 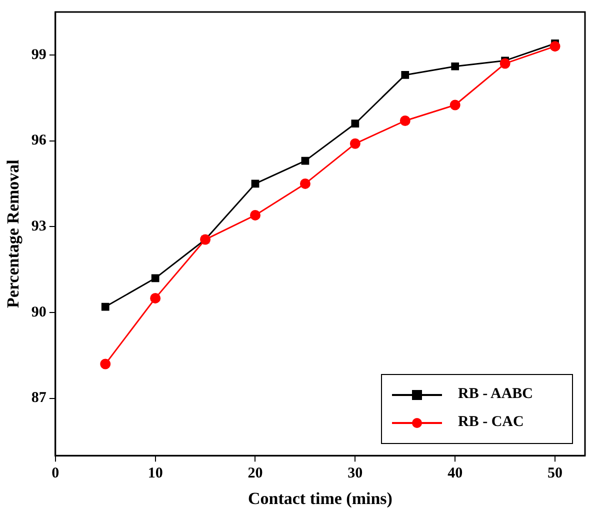 What do you see at coordinates (38, 312) in the screenshot?
I see `y-tick-label: 90` at bounding box center [38, 312].